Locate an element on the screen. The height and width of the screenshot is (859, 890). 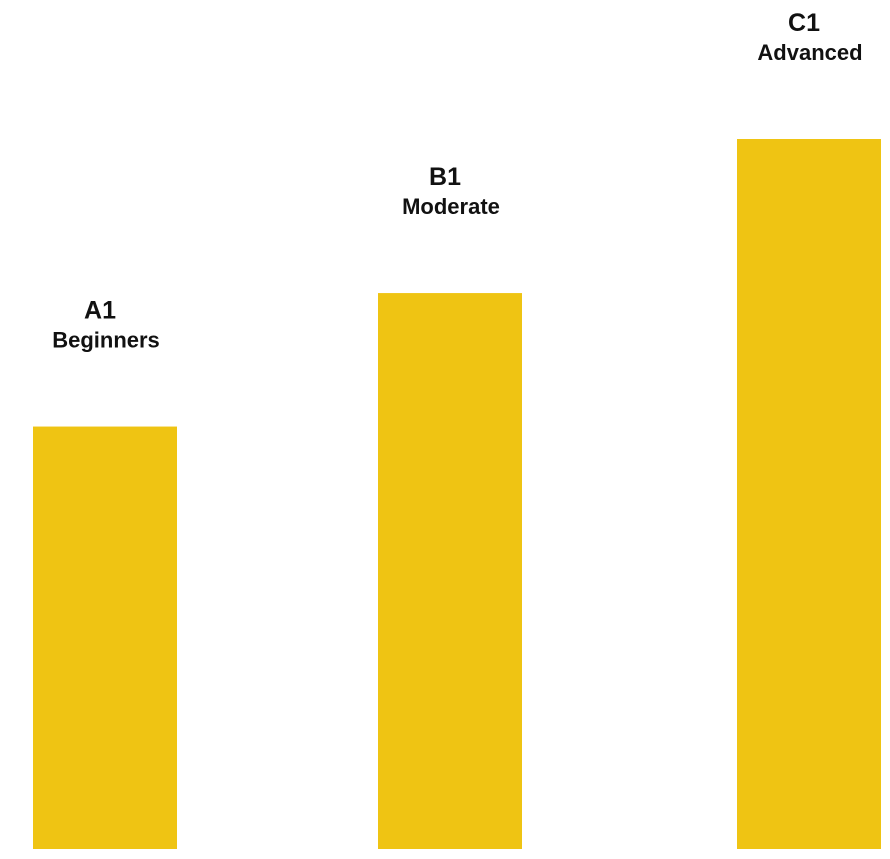
bar-b1 is located at coordinates (450, 571).